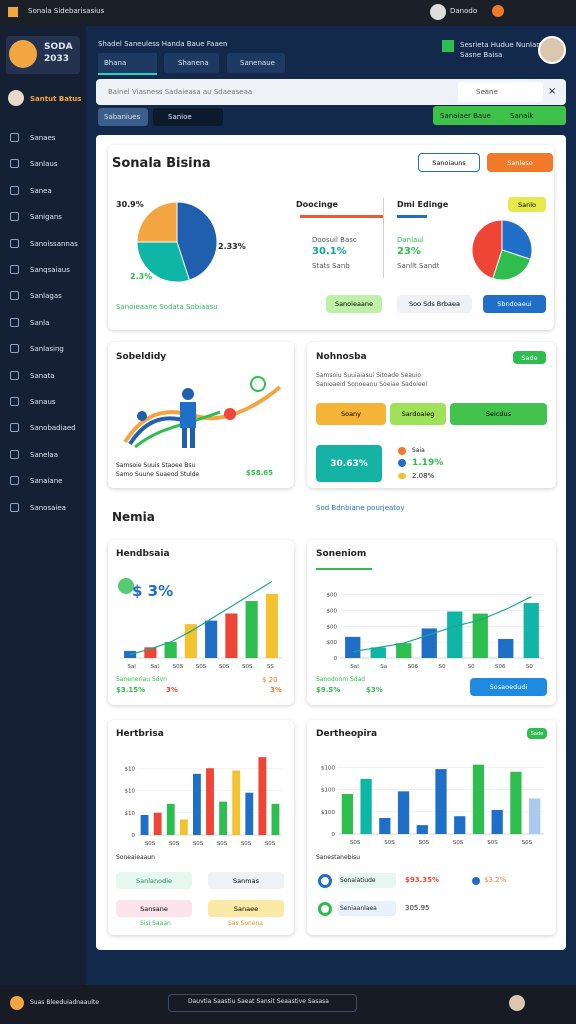 Image resolution: width=576 pixels, height=1024 pixels. What do you see at coordinates (48, 507) in the screenshot?
I see `nav-label: Sanosaiea` at bounding box center [48, 507].